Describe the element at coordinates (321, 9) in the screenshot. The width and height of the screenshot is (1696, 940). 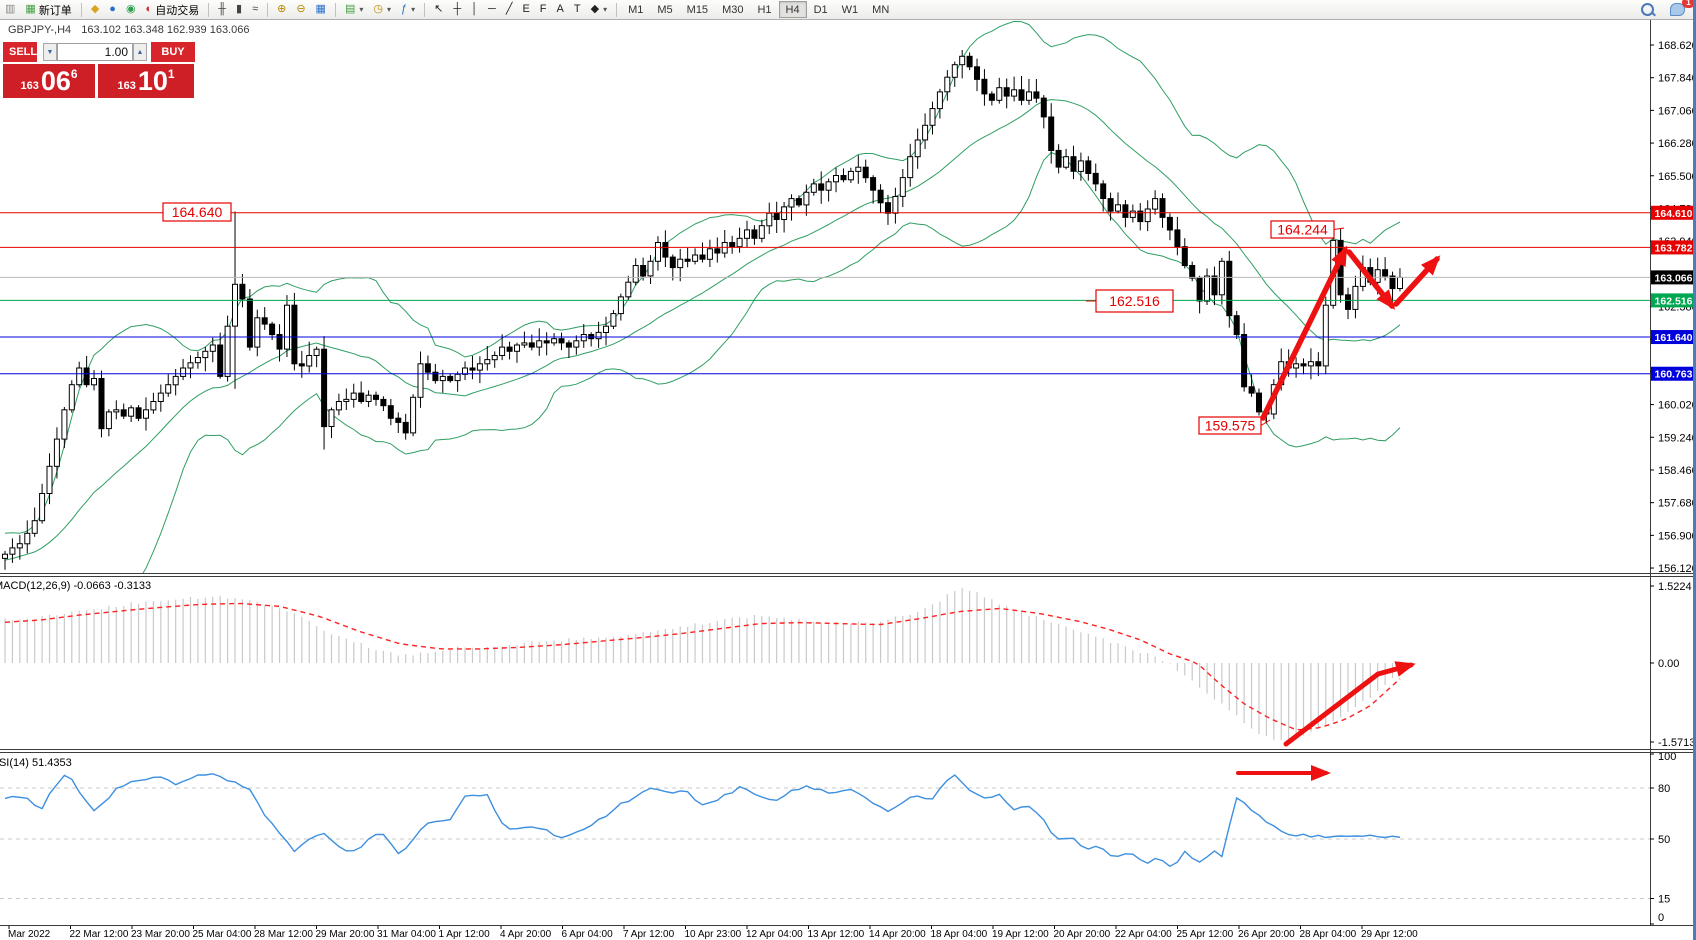
I see `tile-windows-icon: ▦` at that location.